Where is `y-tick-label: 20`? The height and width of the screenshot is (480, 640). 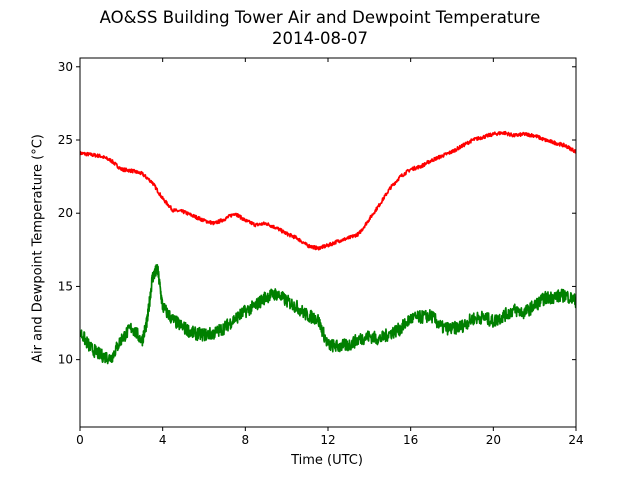 y-tick-label: 20 is located at coordinates (65, 213).